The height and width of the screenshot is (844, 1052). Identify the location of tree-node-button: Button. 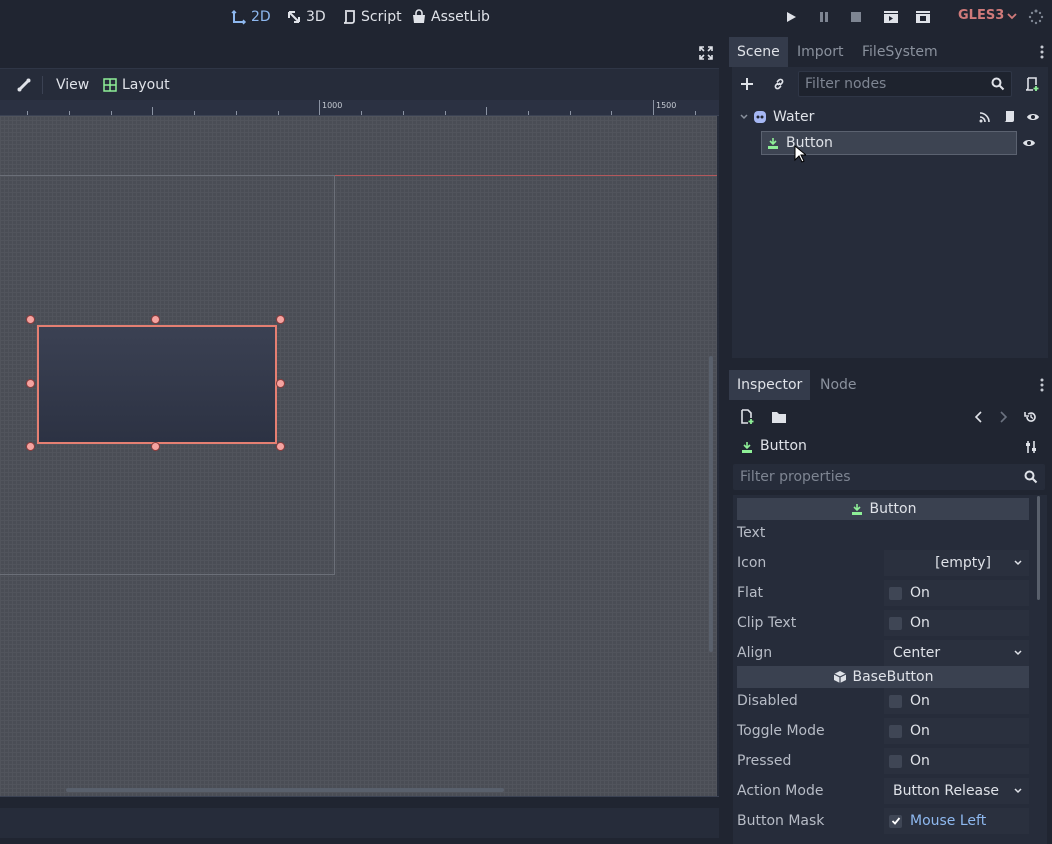
(889, 143).